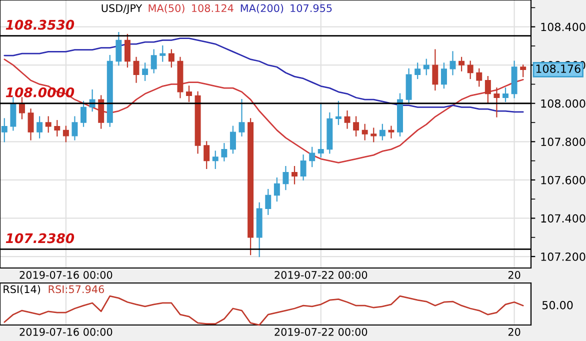  What do you see at coordinates (563, 180) in the screenshot?
I see `y-tick-label: 107.600` at bounding box center [563, 180].